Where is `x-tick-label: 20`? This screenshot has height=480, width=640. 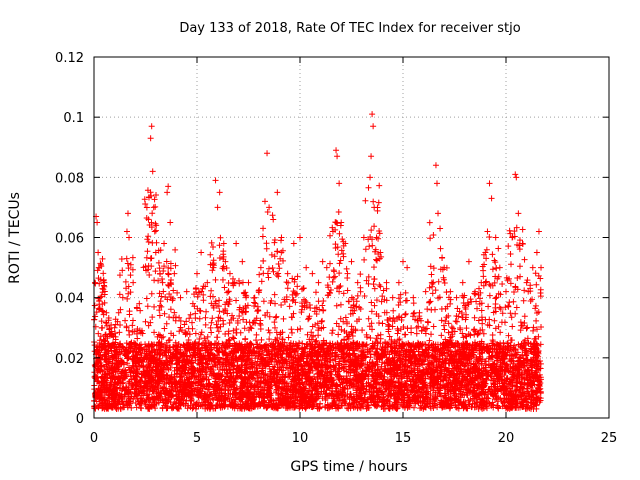 x-tick-label: 20 is located at coordinates (506, 438).